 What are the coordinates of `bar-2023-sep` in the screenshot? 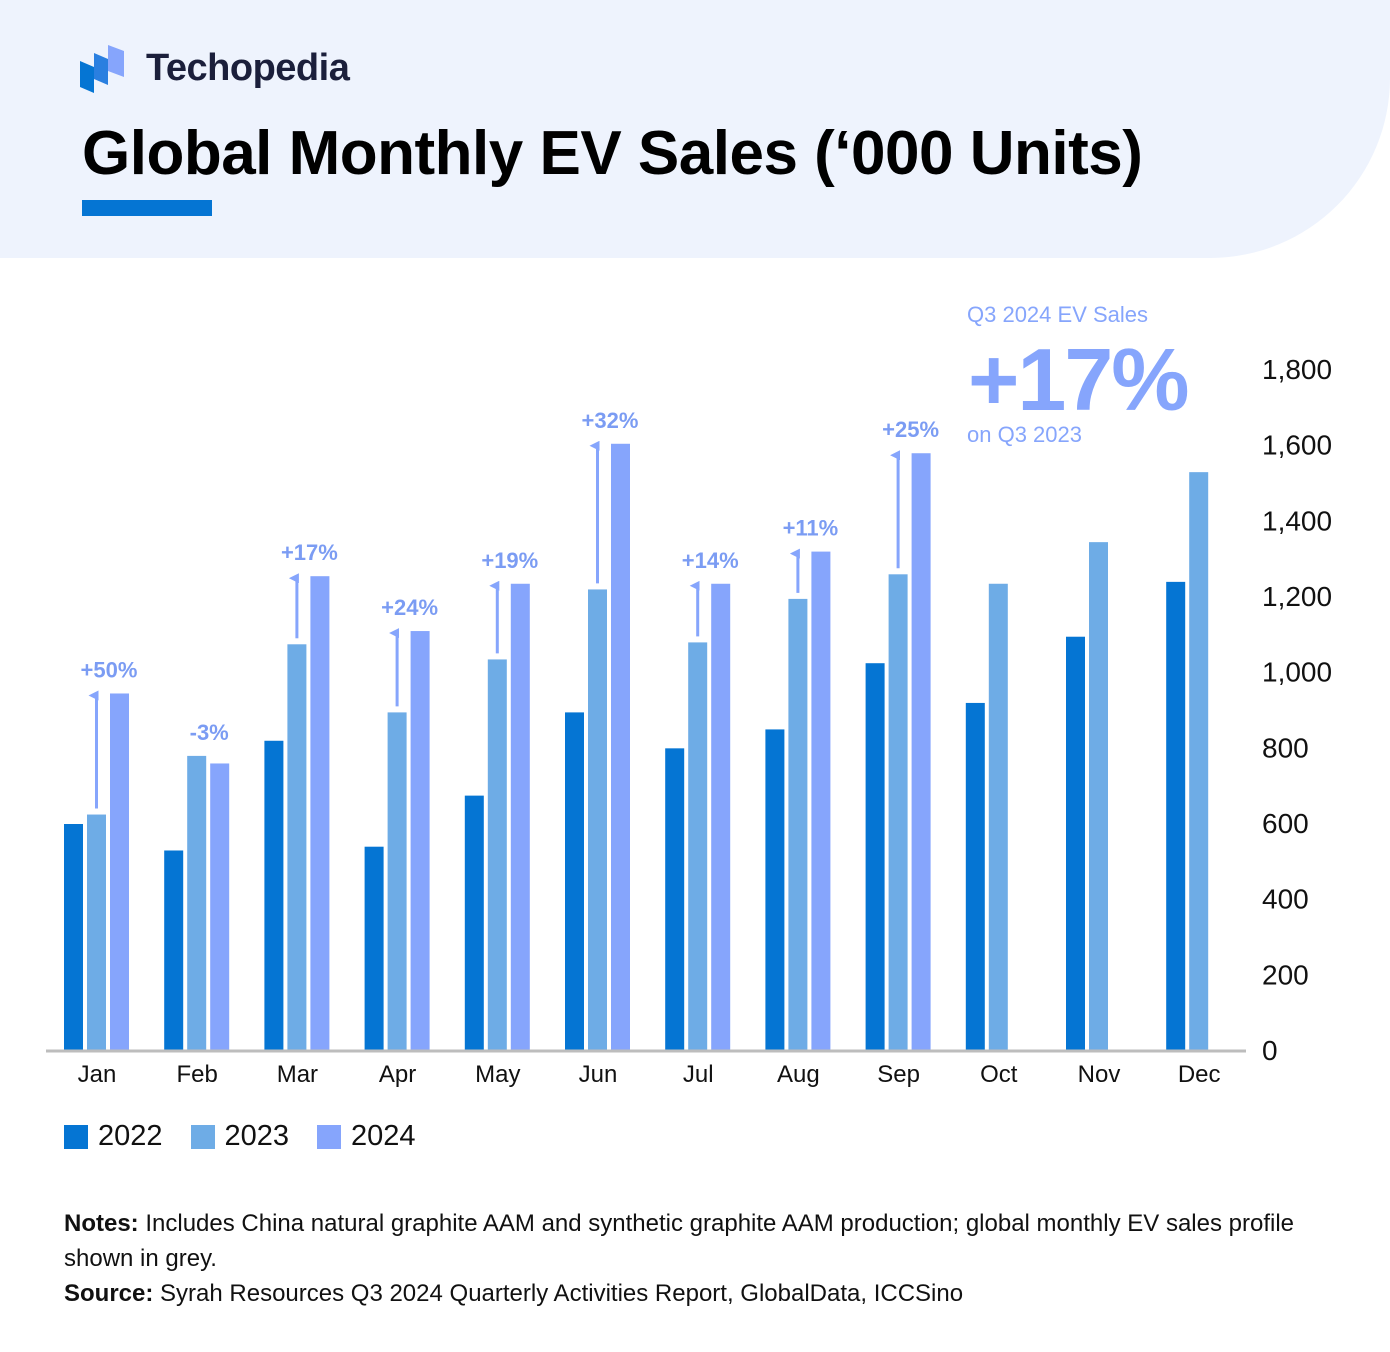 It's located at (898, 812).